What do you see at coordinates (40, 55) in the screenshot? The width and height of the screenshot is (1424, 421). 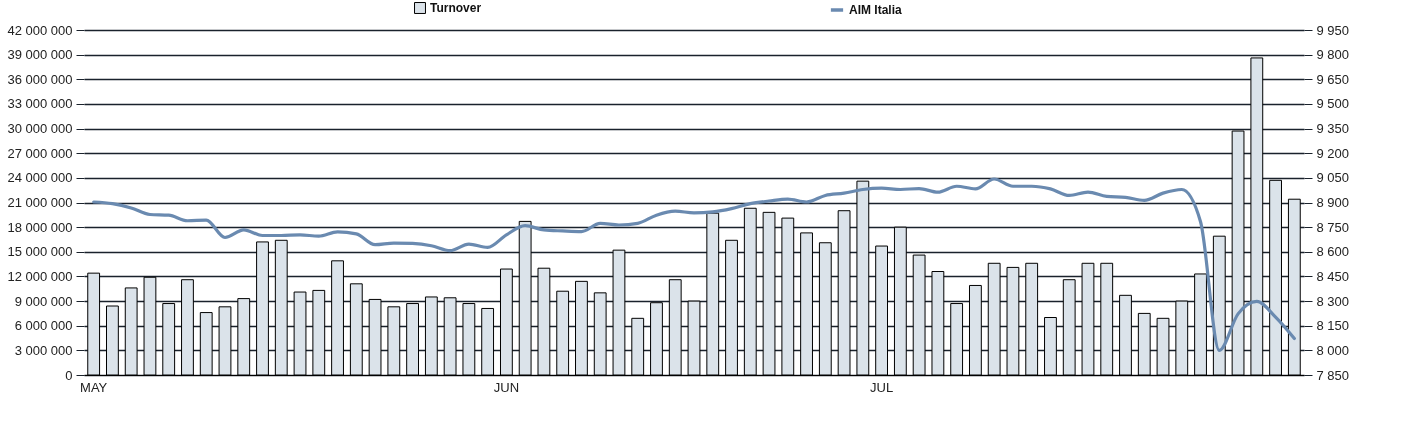 I see `y-tick-label: 39 000 000` at bounding box center [40, 55].